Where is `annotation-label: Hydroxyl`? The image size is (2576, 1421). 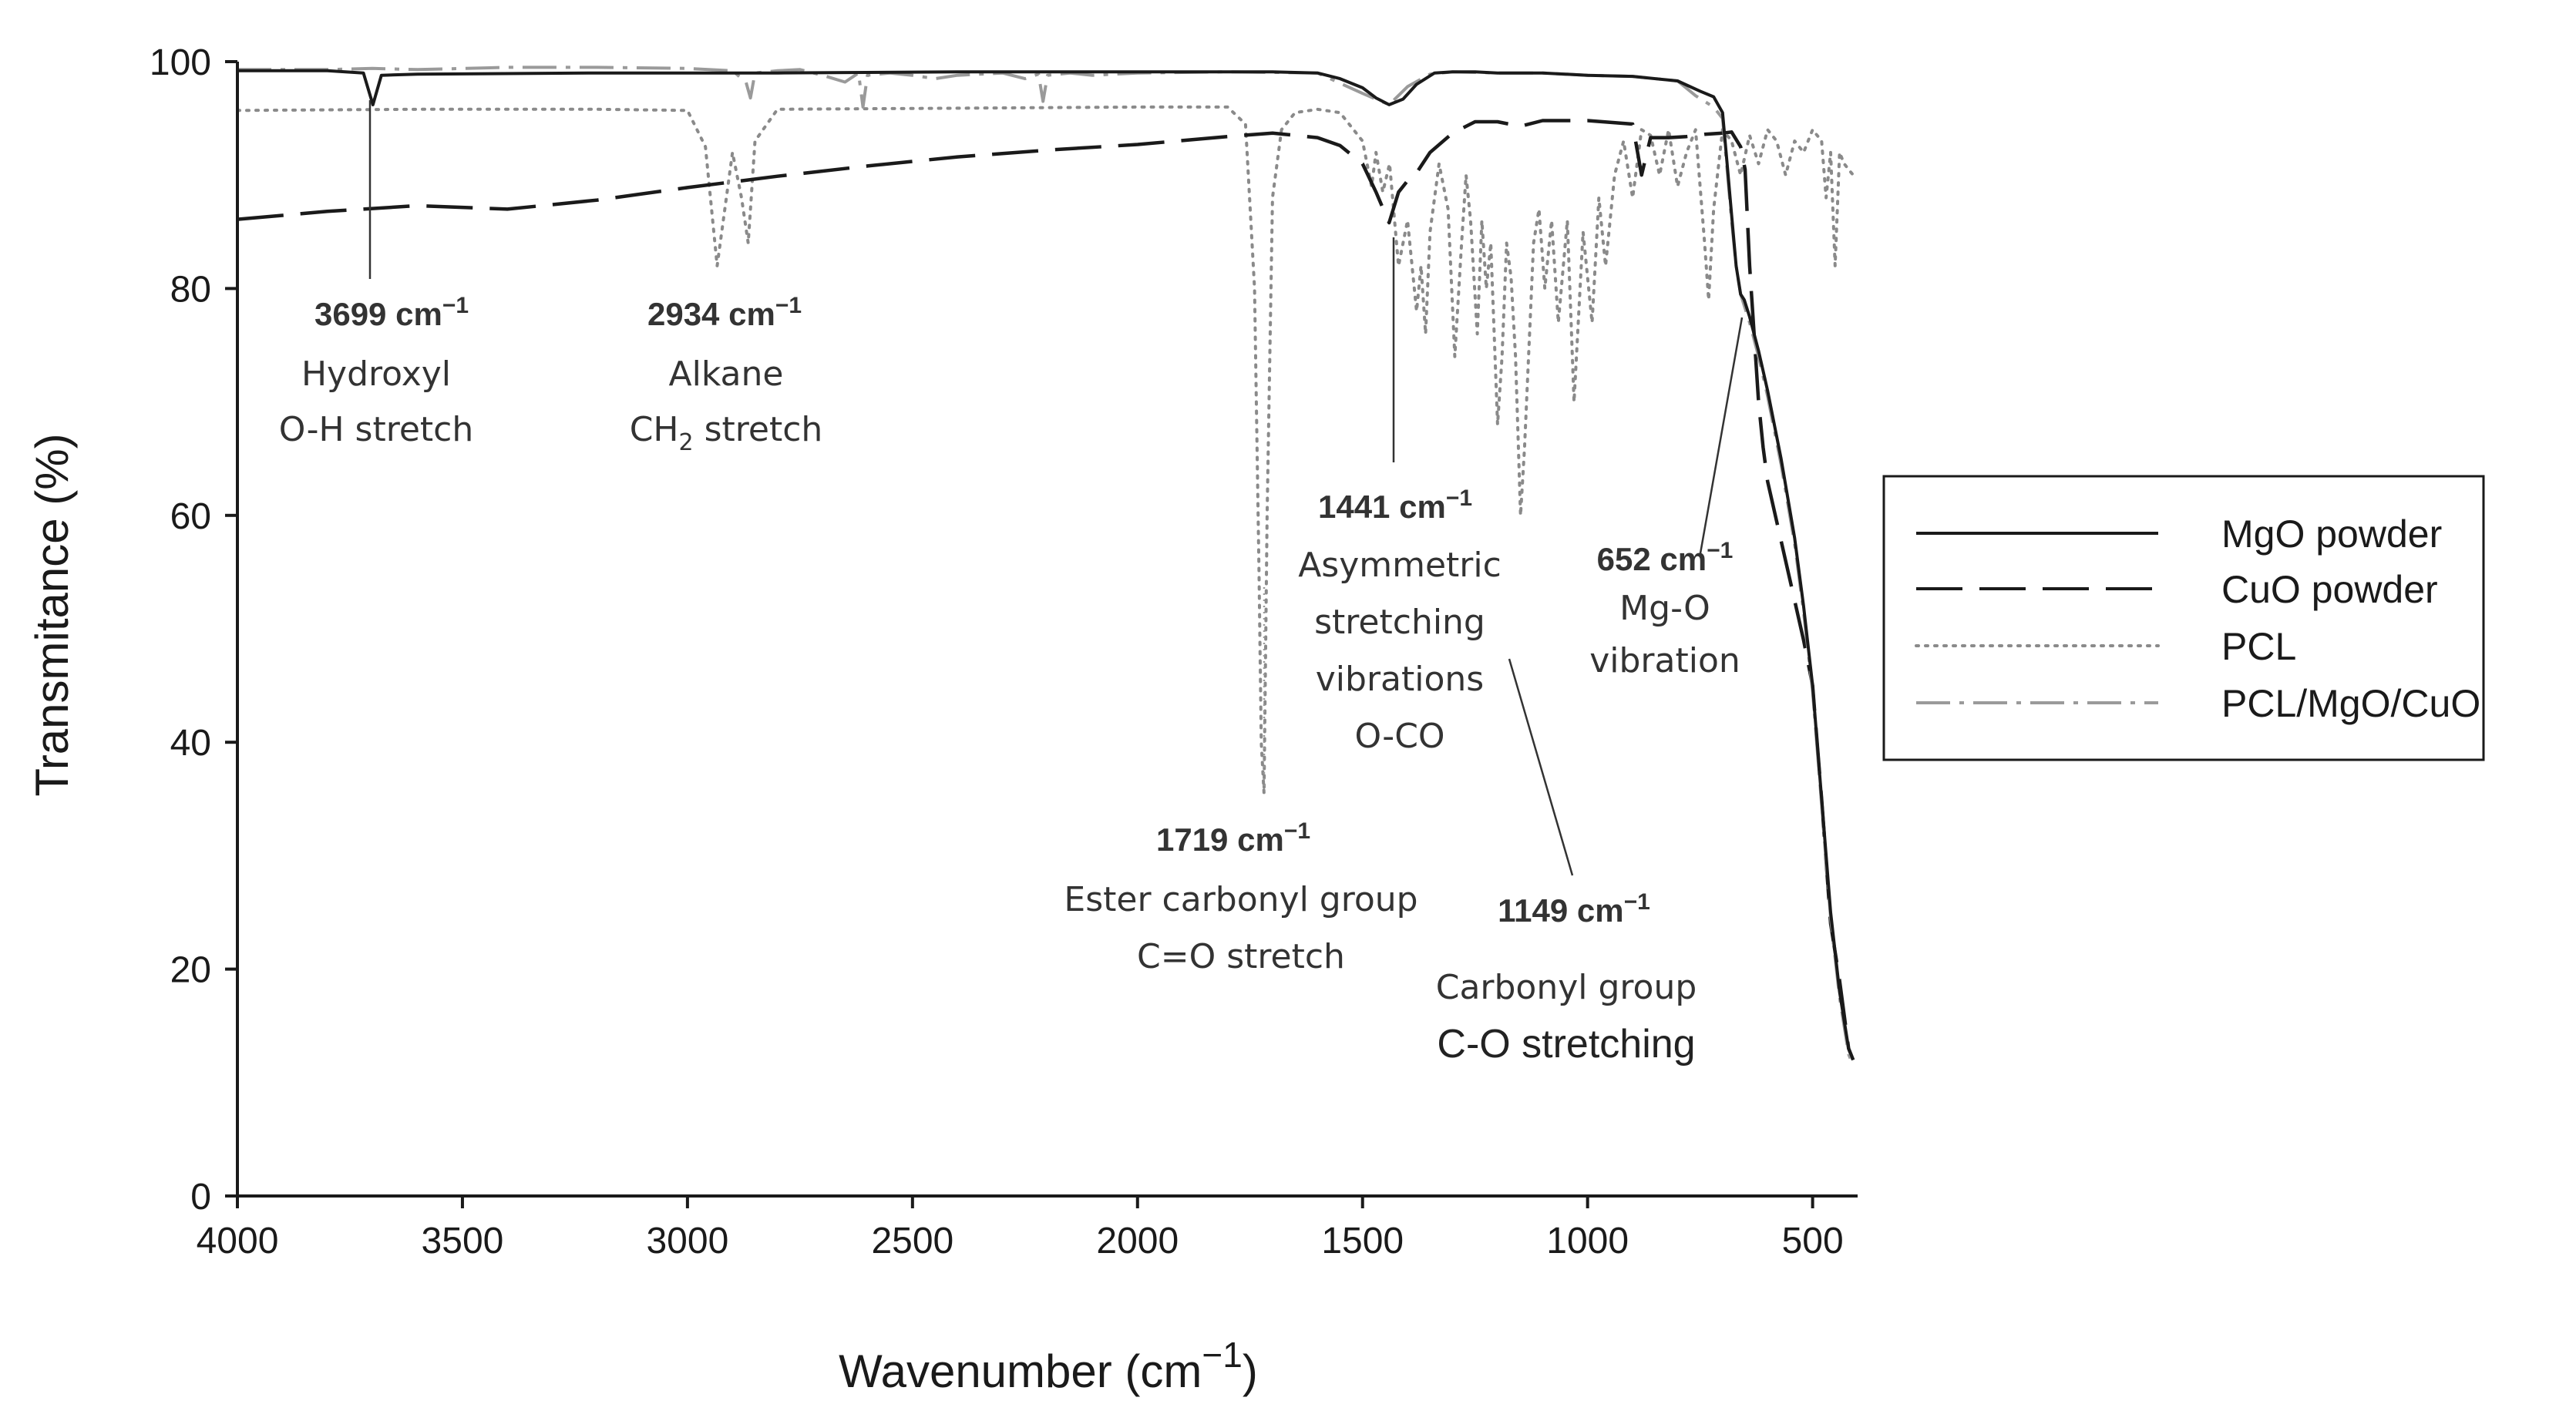 annotation-label: Hydroxyl is located at coordinates (376, 374).